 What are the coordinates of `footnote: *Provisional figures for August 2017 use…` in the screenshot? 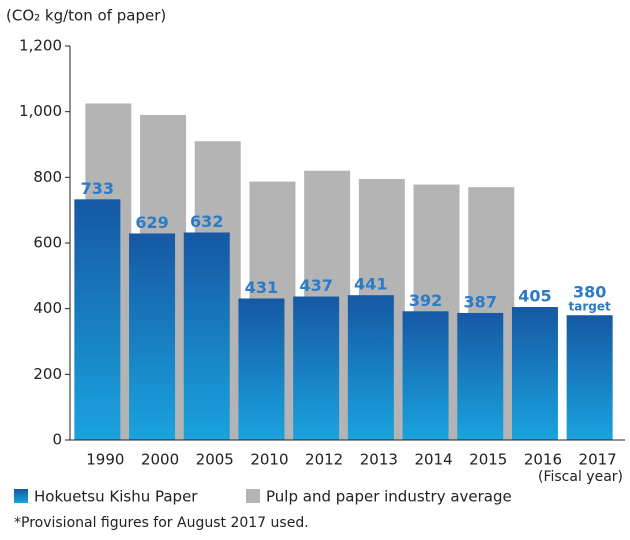 It's located at (161, 523).